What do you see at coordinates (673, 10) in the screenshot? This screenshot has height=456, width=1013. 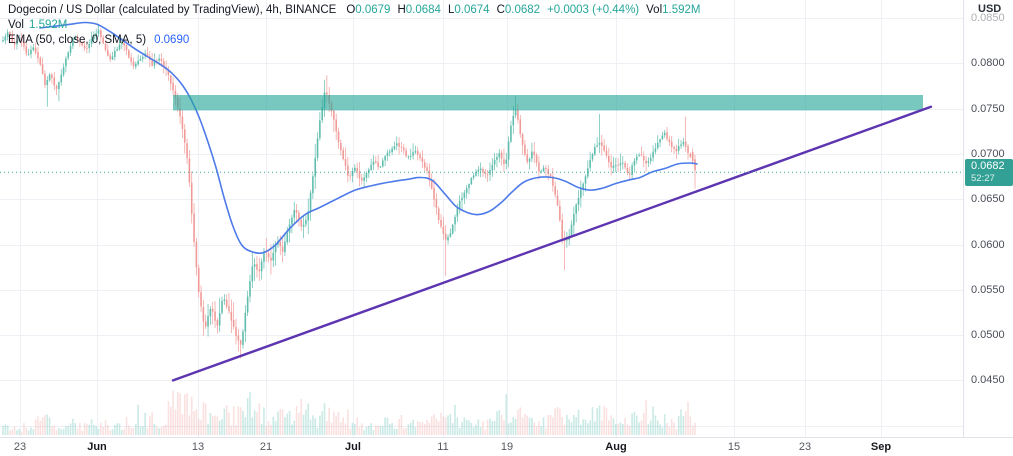 I see `header-volume: Vol1.592M` at bounding box center [673, 10].